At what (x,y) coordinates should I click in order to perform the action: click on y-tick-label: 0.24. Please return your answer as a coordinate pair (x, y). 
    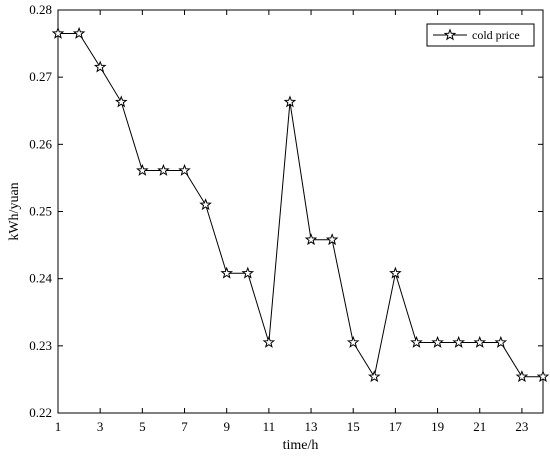
    Looking at the image, I should click on (40, 278).